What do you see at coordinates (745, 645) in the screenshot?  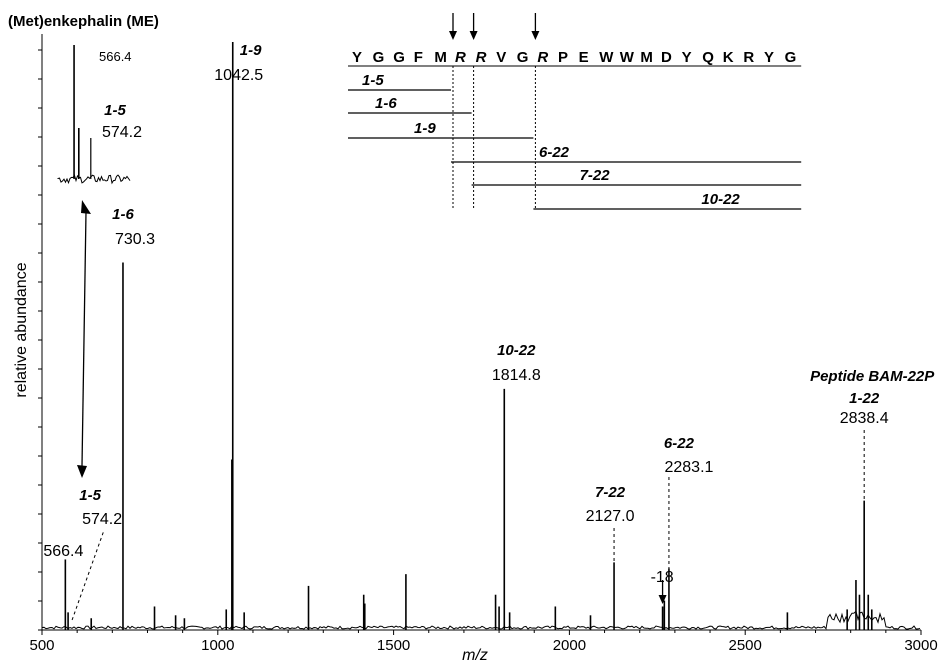 I see `x-tick-label: 2500` at bounding box center [745, 645].